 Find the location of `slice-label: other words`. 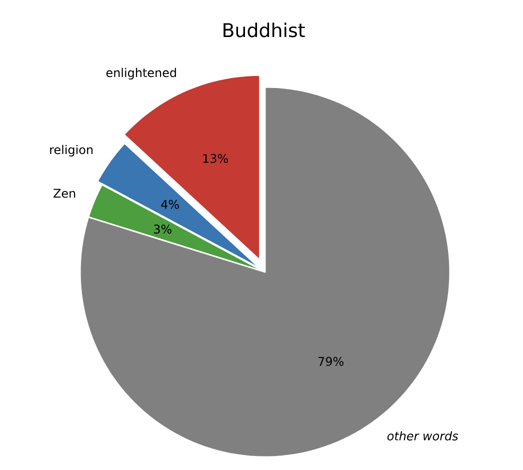

slice-label: other words is located at coordinates (422, 435).